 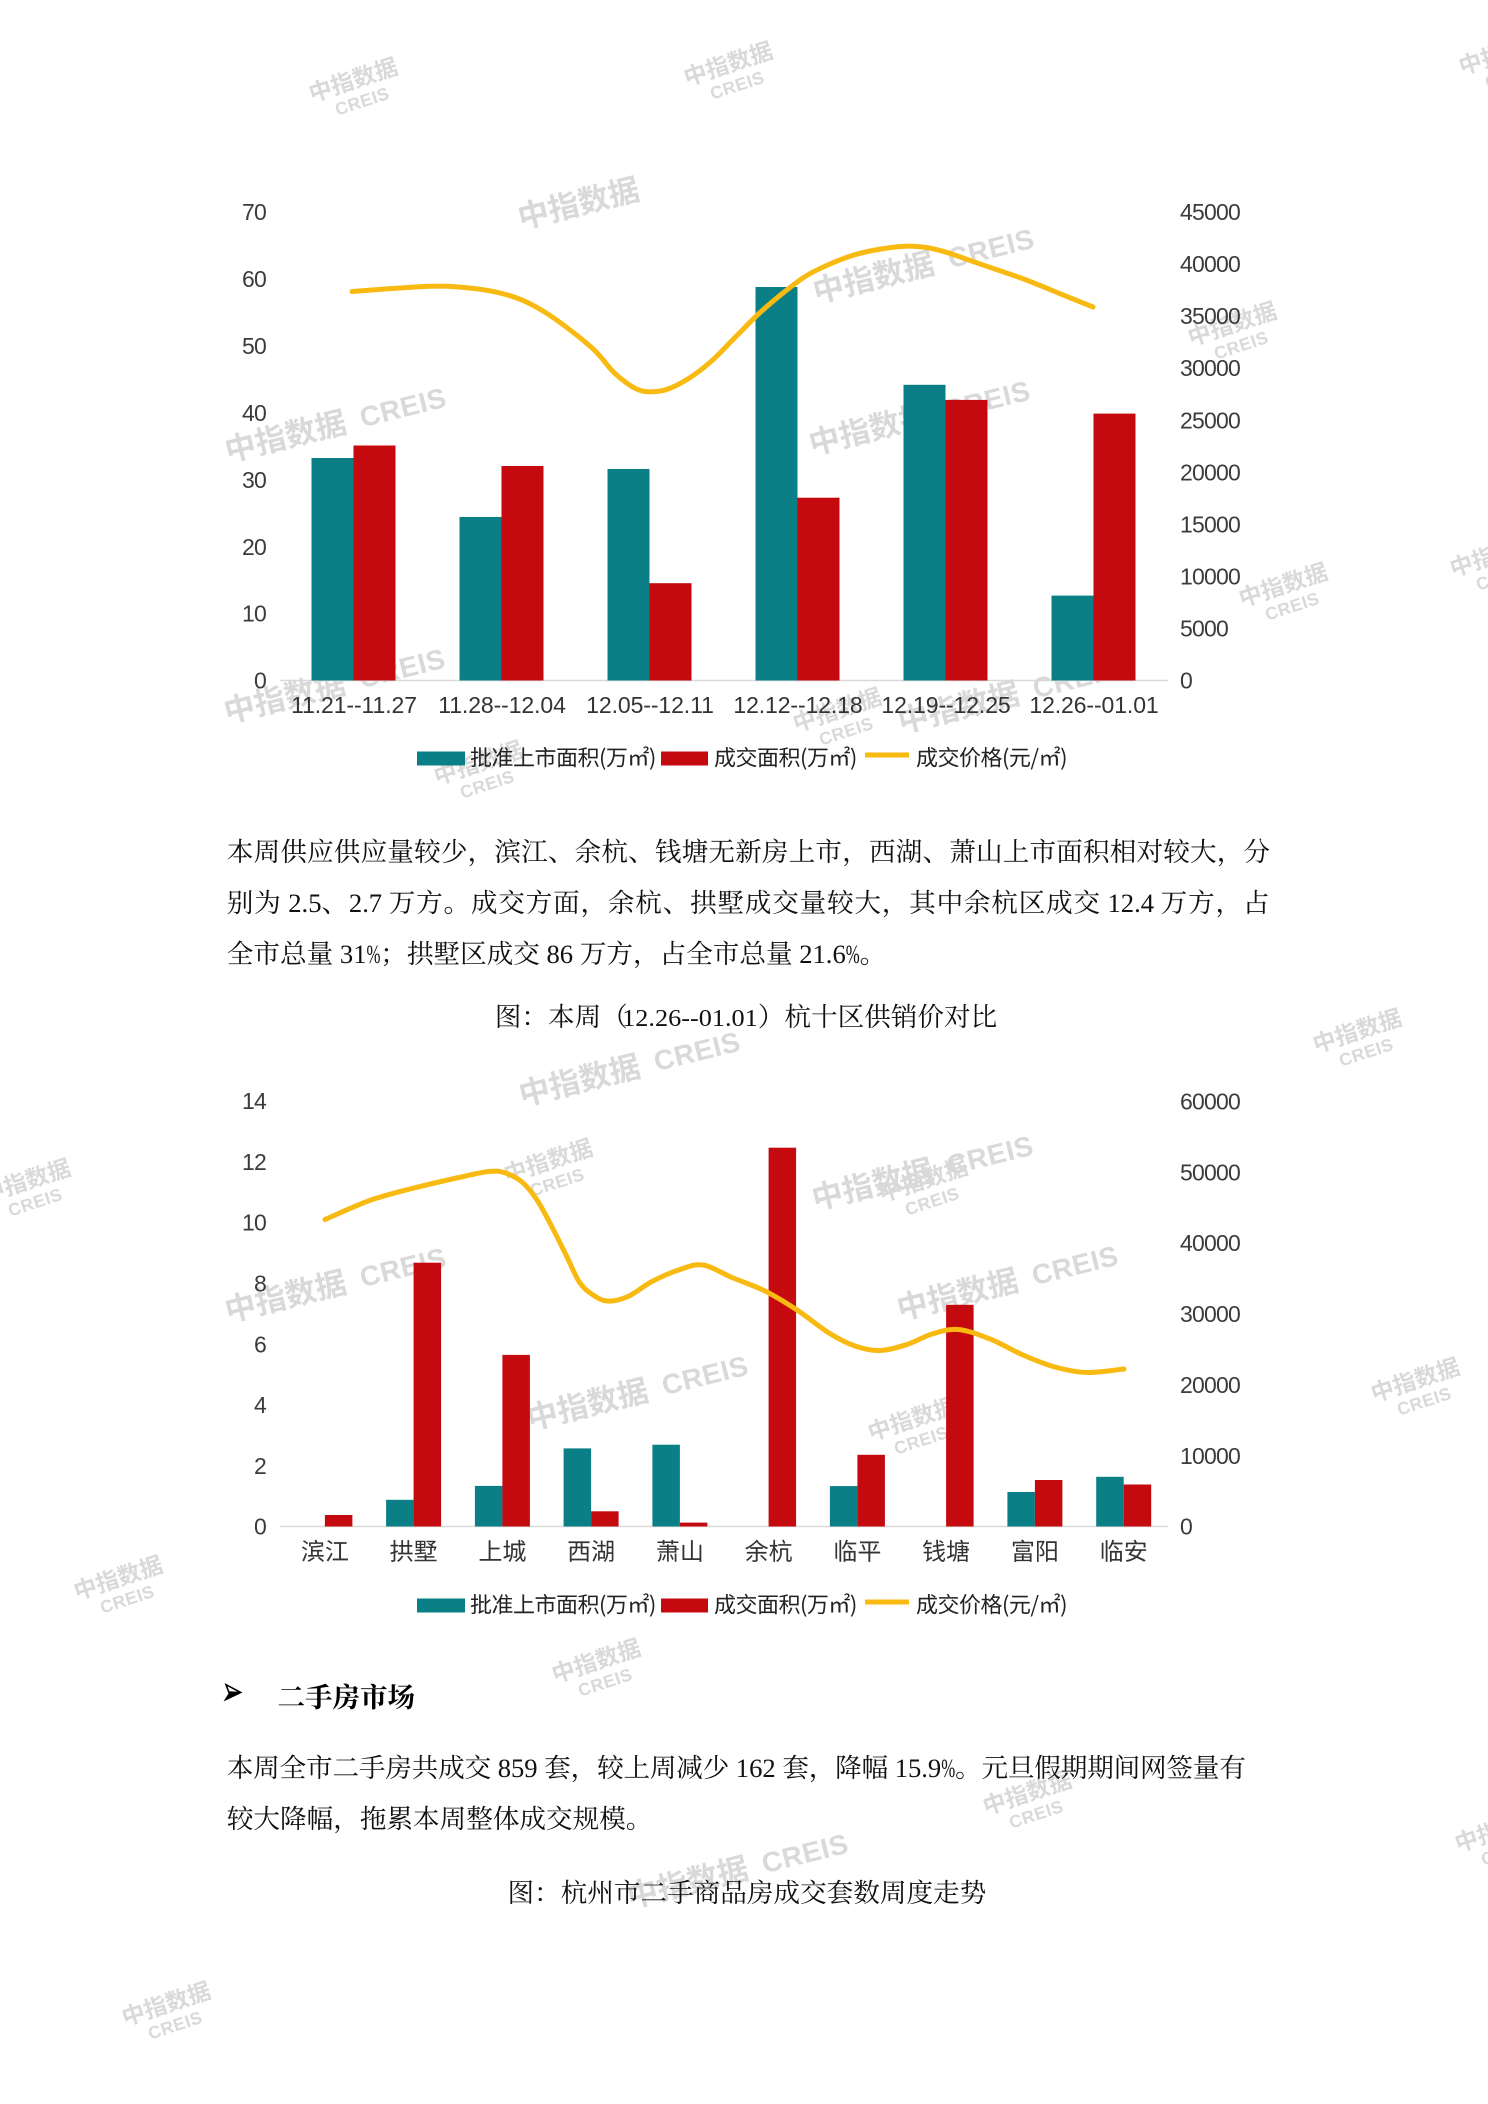 What do you see at coordinates (375, 903) in the screenshot?
I see `svg-text: 7` at bounding box center [375, 903].